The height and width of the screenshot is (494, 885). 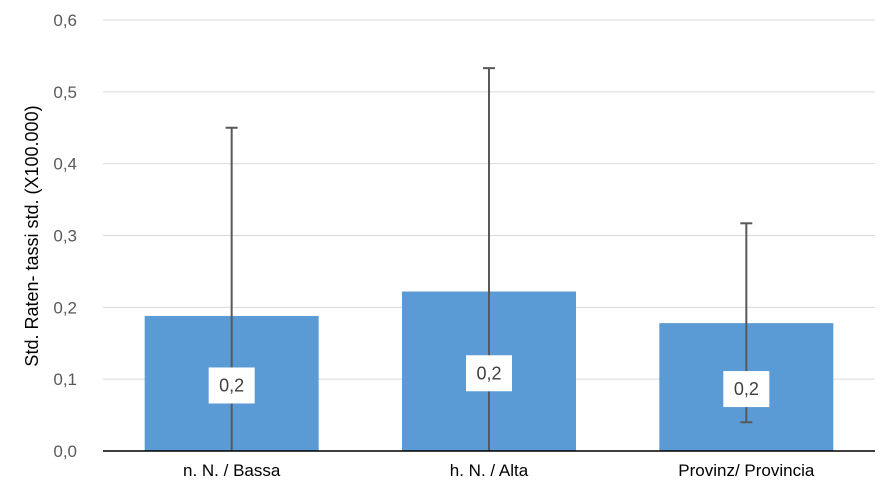 I want to click on y-tick-label: 0,3, so click(x=65, y=236).